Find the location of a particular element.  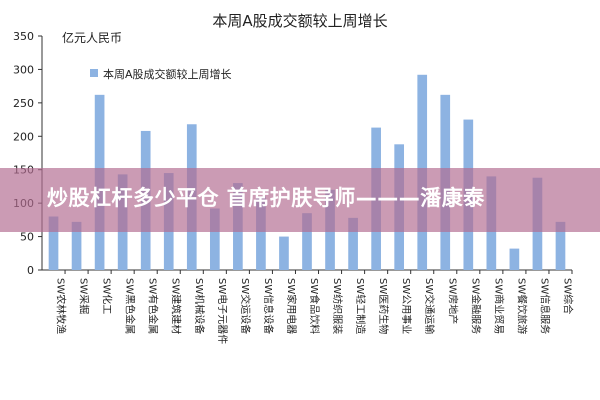

y-tick-label: 200 is located at coordinates (23, 136).